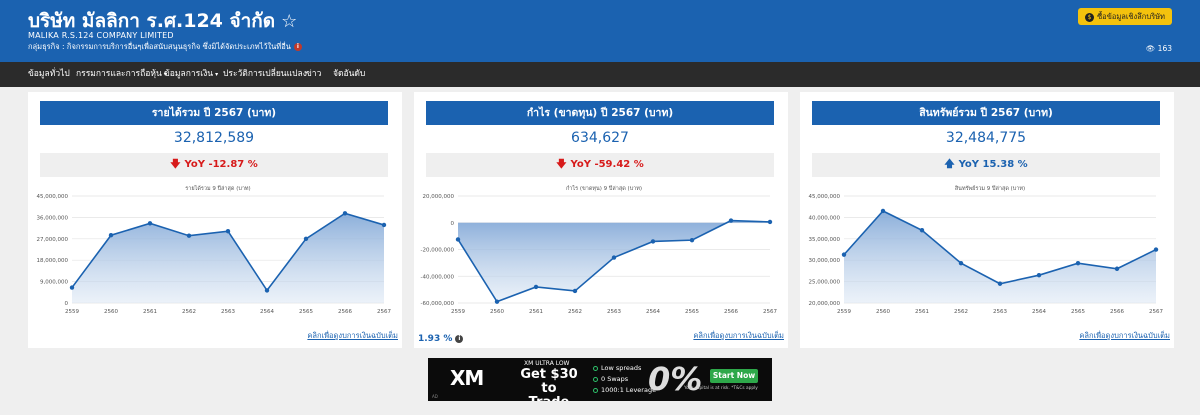 The height and width of the screenshot is (415, 1200). What do you see at coordinates (825, 261) in the screenshot?
I see `y-tick-label: 30,000,000` at bounding box center [825, 261].